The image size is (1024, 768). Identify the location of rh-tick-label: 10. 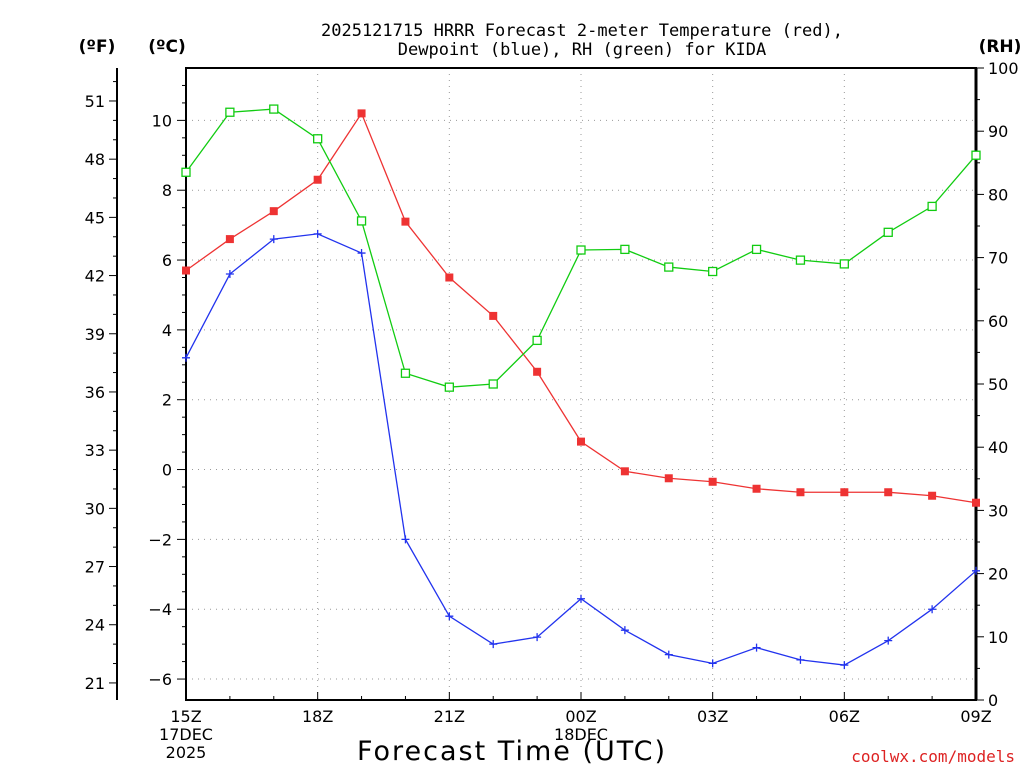
(998, 637).